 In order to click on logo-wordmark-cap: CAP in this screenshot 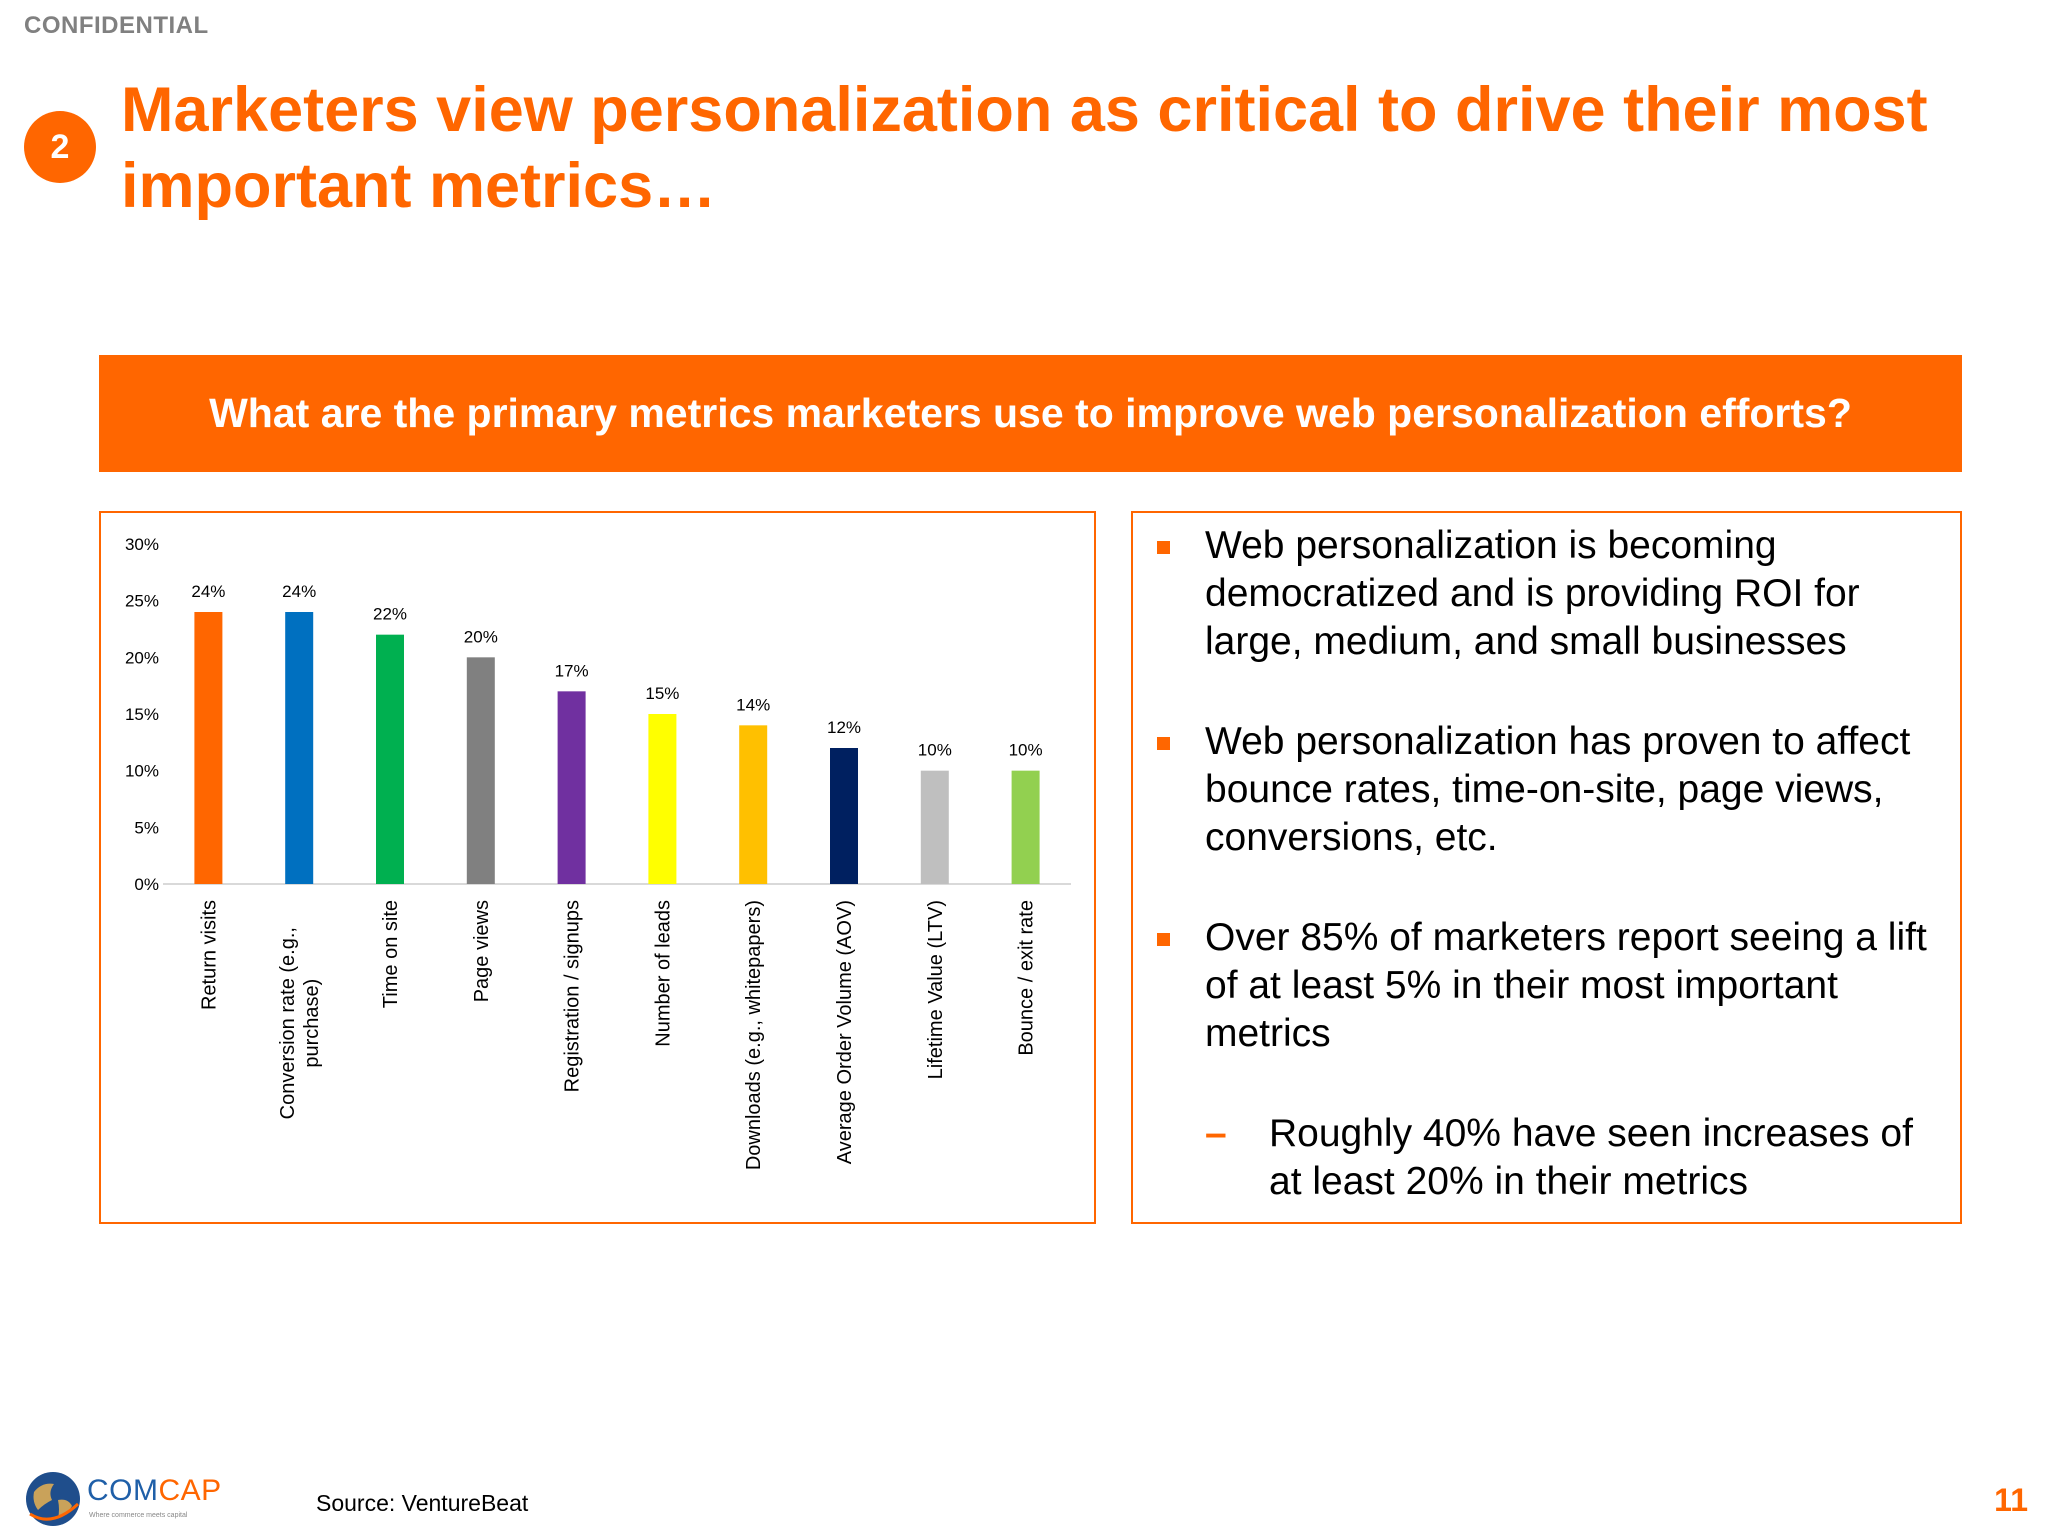, I will do `click(190, 1490)`.